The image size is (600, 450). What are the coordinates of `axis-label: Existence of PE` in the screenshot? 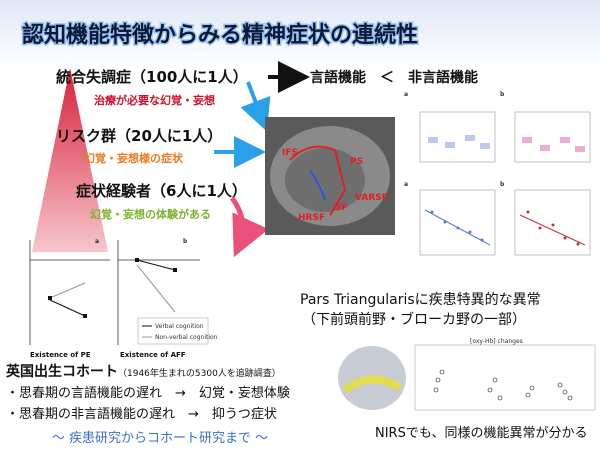 It's located at (60, 355).